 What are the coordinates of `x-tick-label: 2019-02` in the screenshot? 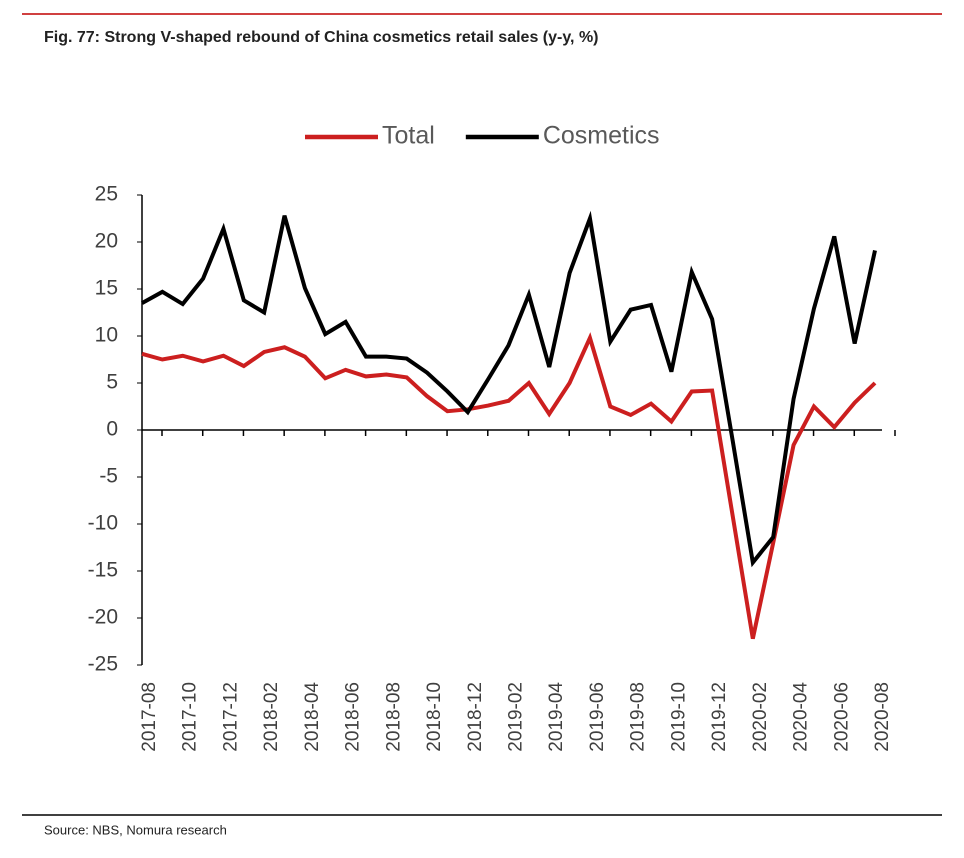 It's located at (516, 717).